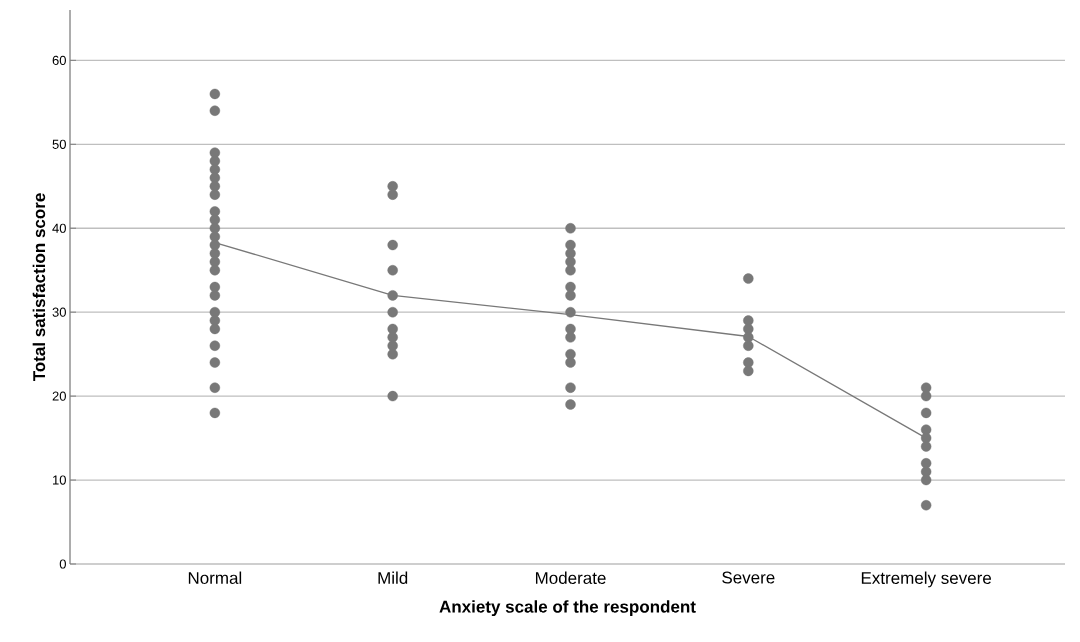 Image resolution: width=1080 pixels, height=642 pixels. What do you see at coordinates (59, 396) in the screenshot?
I see `y-tick-label: 20` at bounding box center [59, 396].